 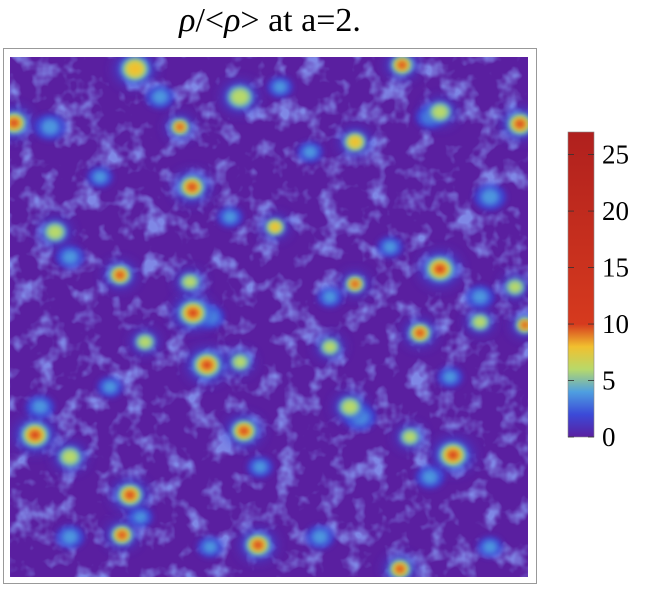 I want to click on colorbar-gradient, so click(x=581, y=284).